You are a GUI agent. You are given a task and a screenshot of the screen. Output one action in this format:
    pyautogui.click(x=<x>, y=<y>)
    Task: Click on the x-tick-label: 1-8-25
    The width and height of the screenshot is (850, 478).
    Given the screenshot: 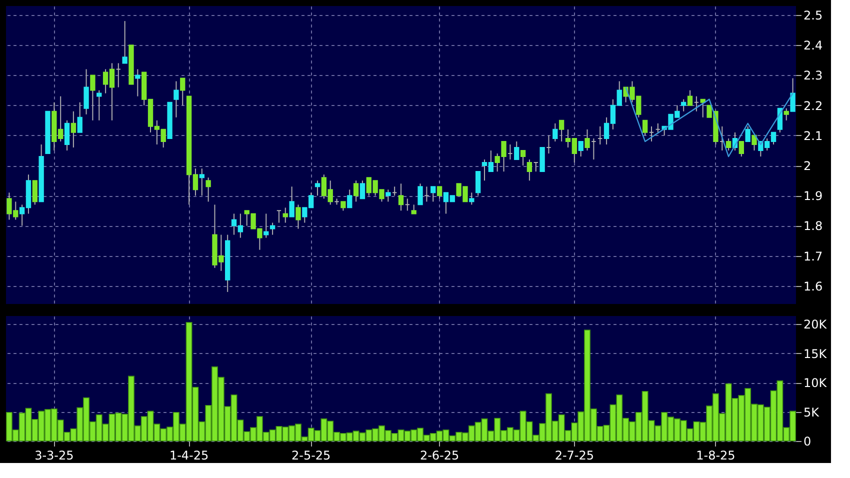 What is the action you would take?
    pyautogui.click(x=716, y=455)
    